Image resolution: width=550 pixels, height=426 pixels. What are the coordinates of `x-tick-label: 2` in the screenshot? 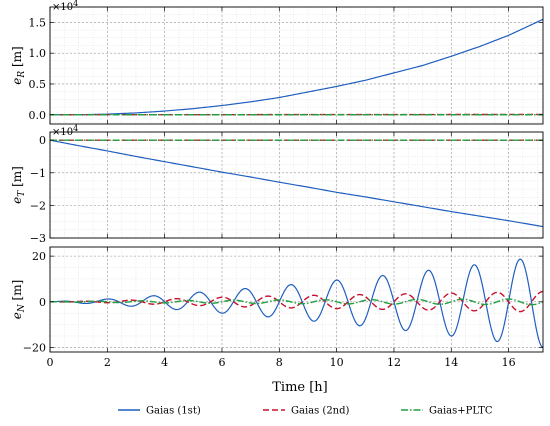 It's located at (107, 362).